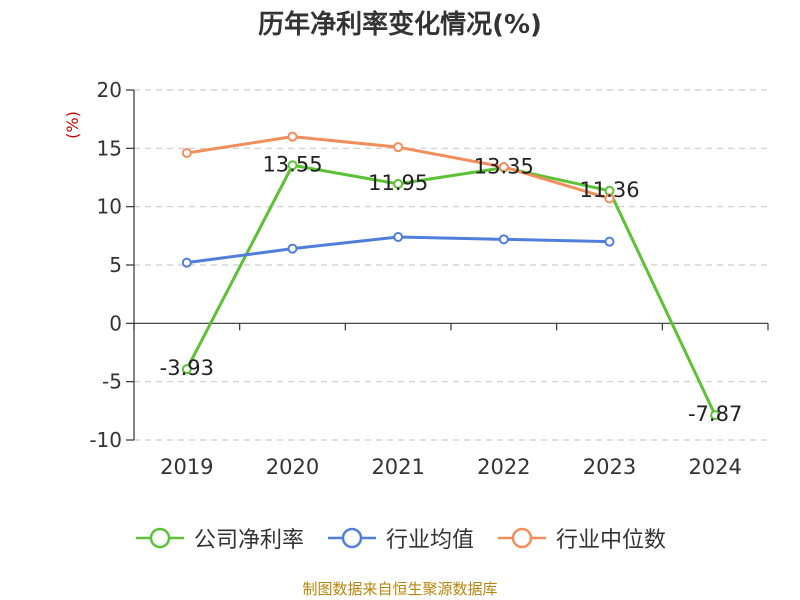 This screenshot has height=600, width=800. I want to click on data-label: -7.87, so click(715, 414).